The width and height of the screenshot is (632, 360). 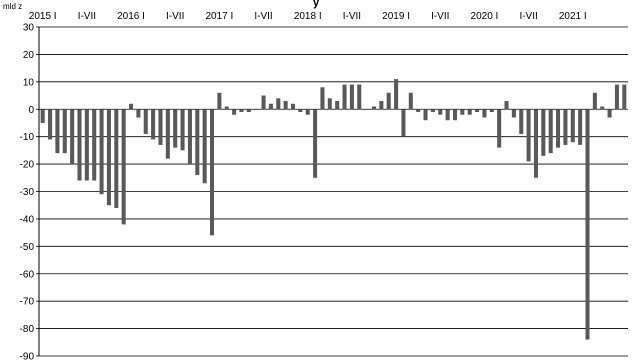 What do you see at coordinates (219, 16) in the screenshot?
I see `x-tick-label: 2017 I` at bounding box center [219, 16].